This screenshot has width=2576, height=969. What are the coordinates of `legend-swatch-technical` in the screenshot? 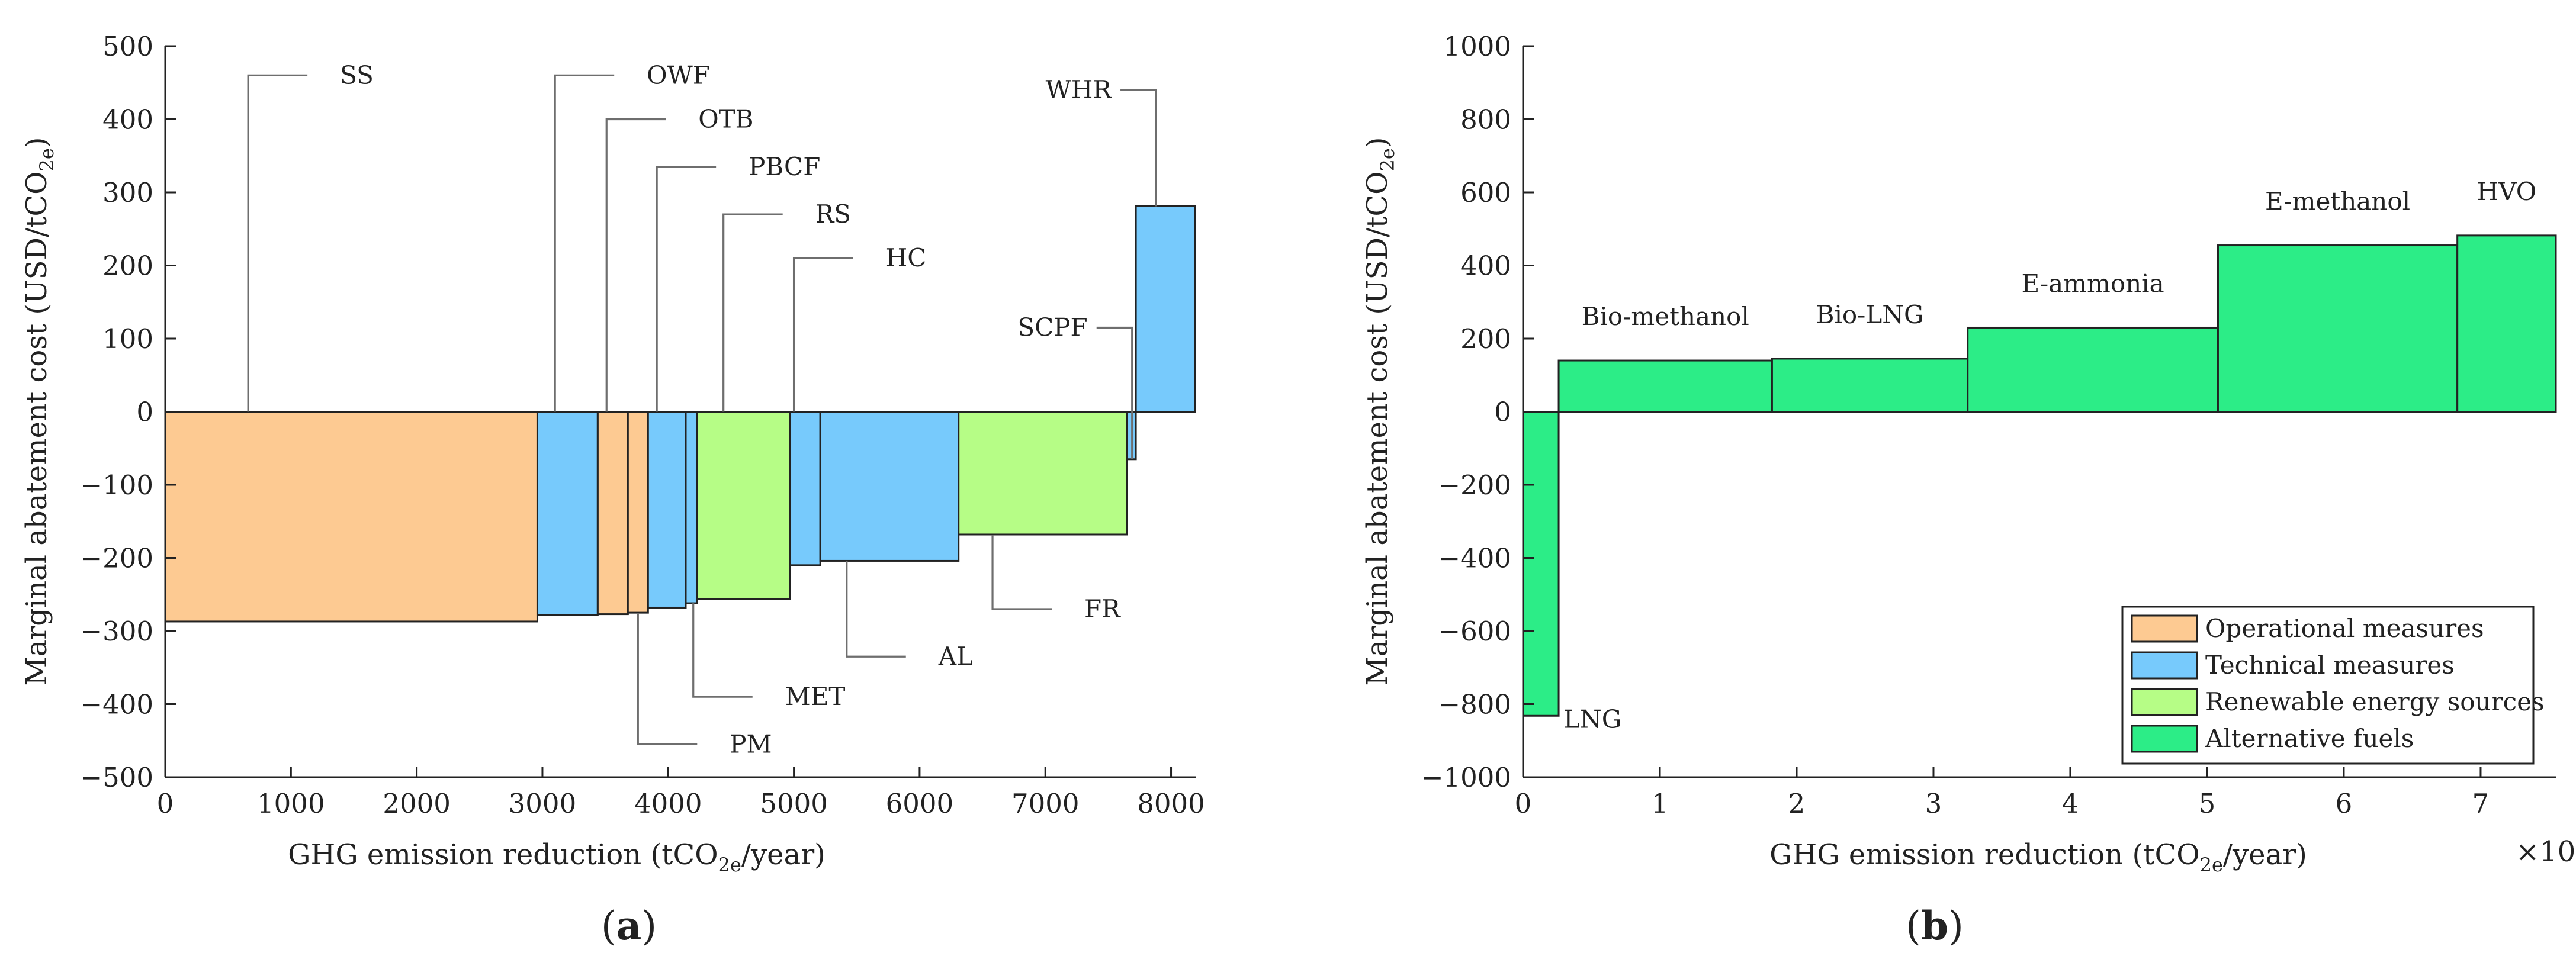 It's located at (2164, 665).